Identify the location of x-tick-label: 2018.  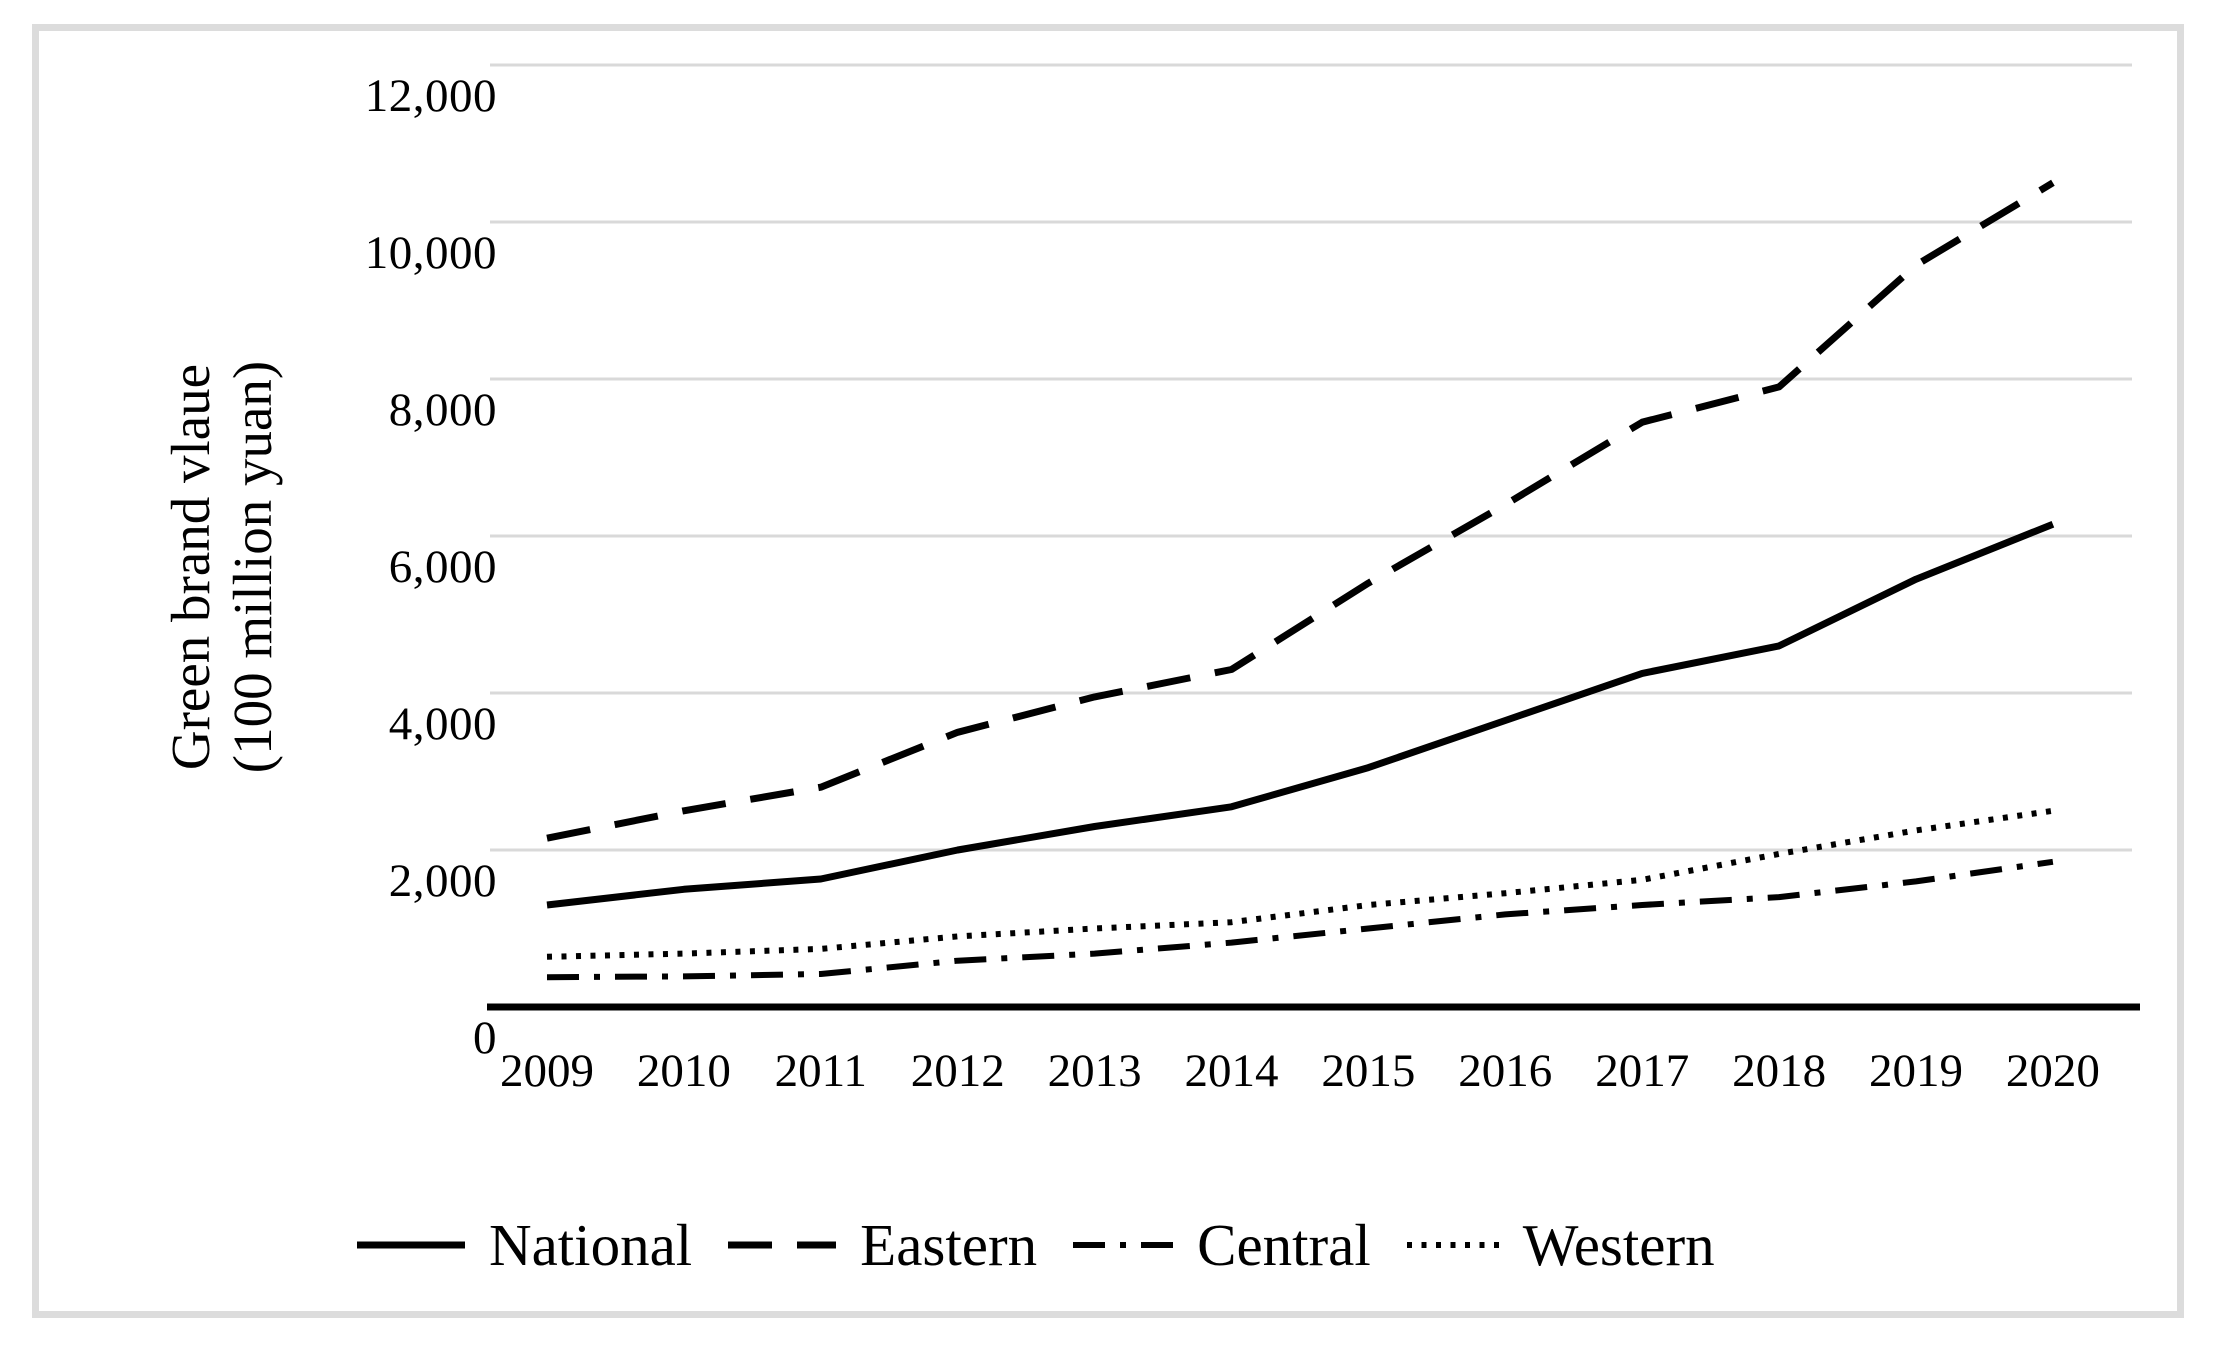
(1779, 1071).